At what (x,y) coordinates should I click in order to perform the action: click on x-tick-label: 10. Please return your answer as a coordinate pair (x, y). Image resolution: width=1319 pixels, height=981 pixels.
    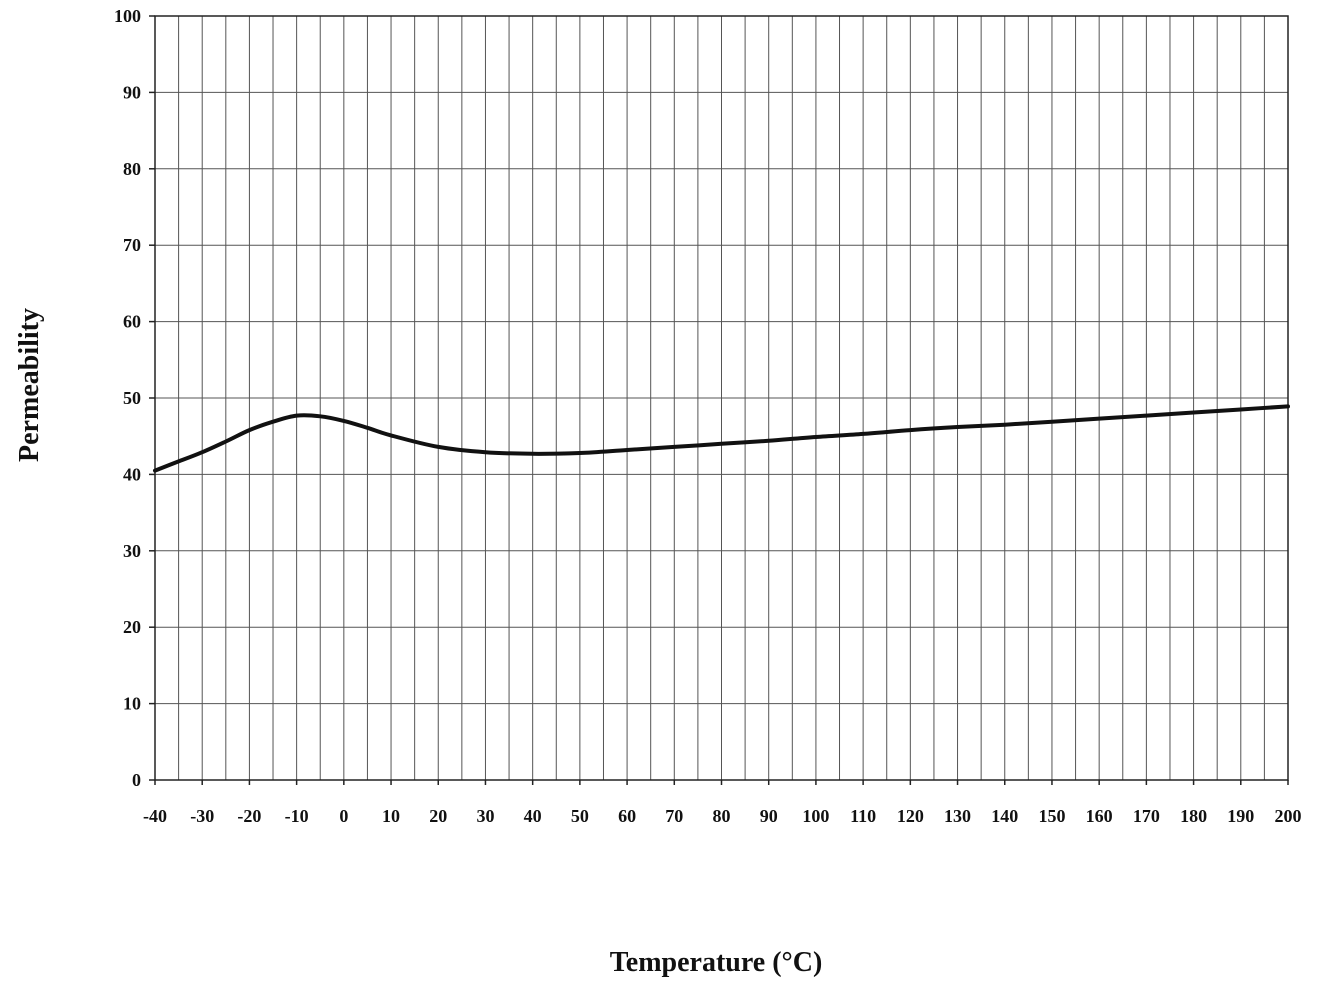
    Looking at the image, I should click on (391, 816).